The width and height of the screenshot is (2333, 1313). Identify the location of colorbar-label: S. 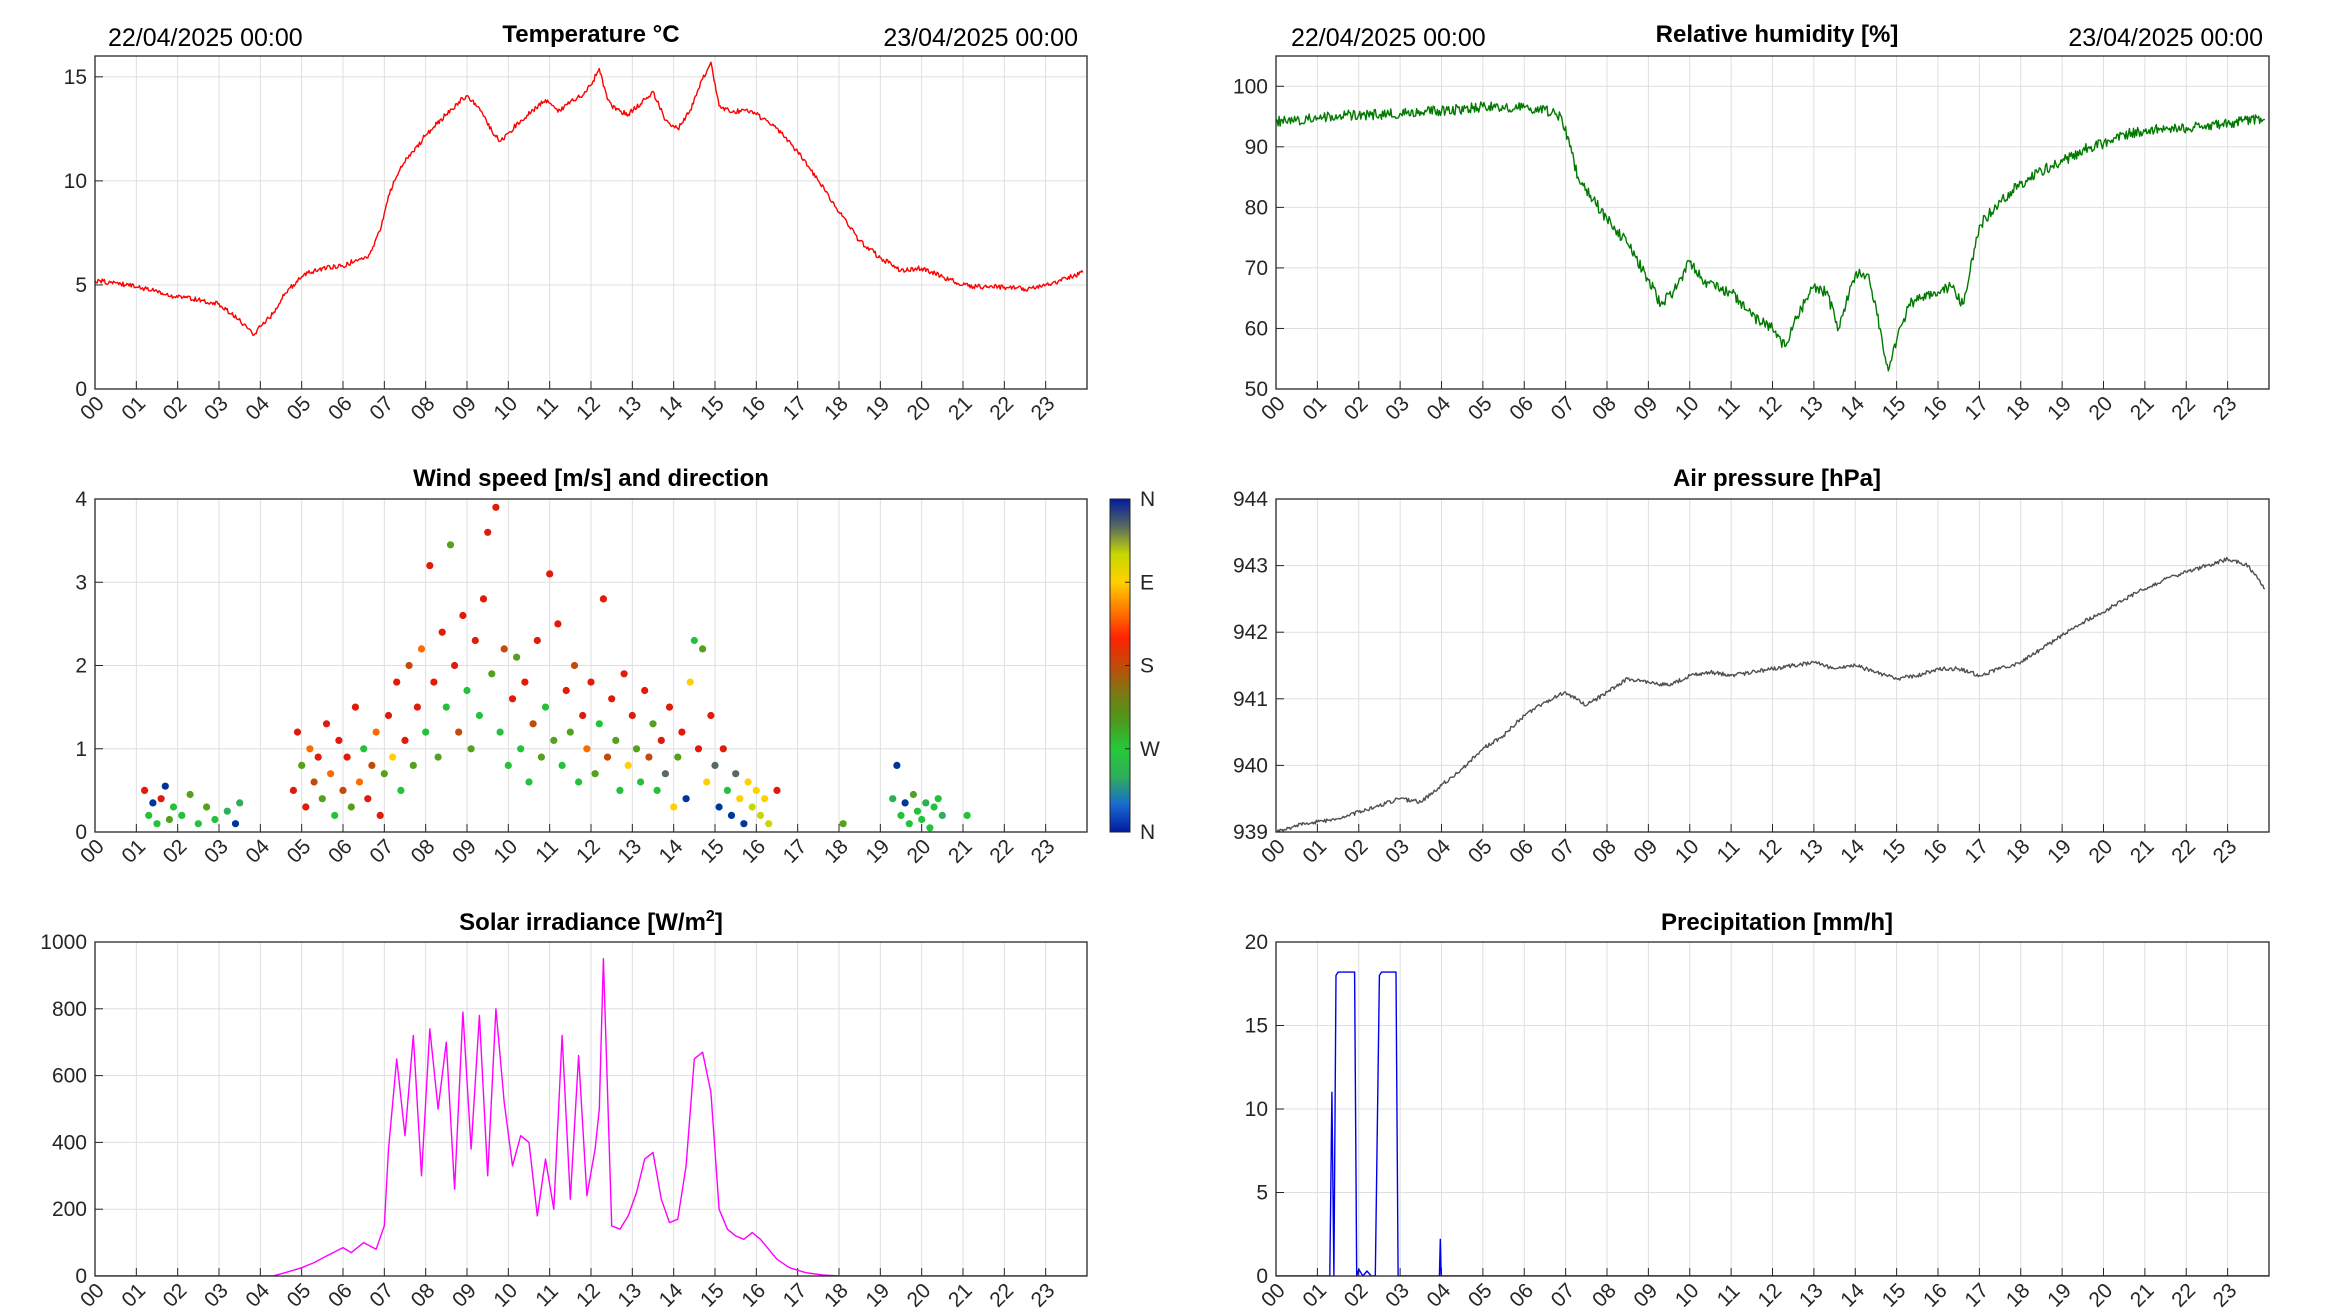
(1147, 666).